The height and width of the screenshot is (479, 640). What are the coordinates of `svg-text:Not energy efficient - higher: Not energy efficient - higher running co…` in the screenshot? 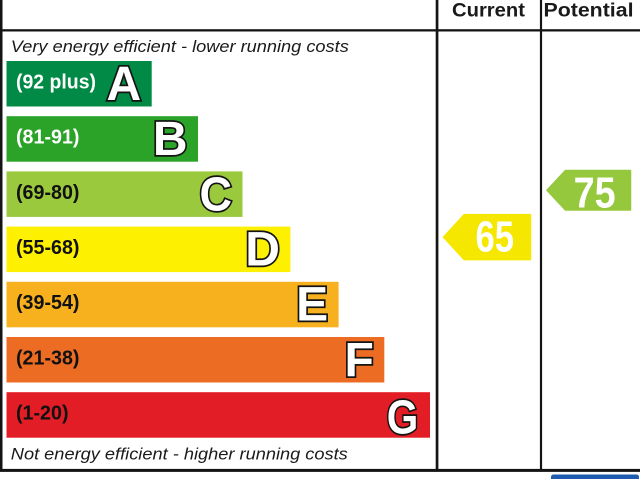 It's located at (180, 453).